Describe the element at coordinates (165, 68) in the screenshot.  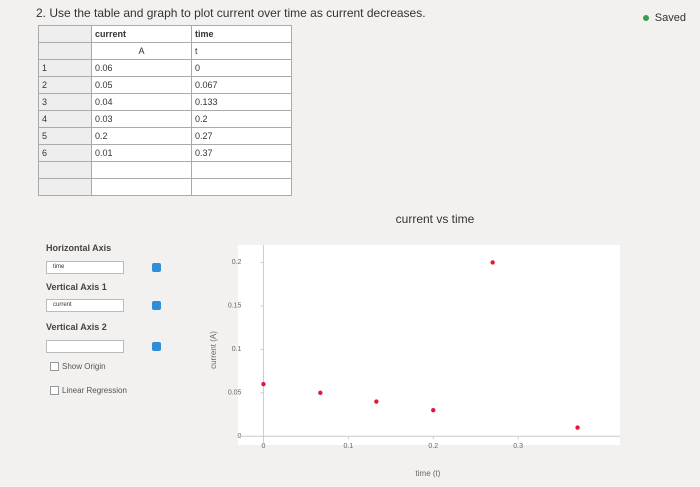
I see `table-row: 1 0.06 0` at that location.